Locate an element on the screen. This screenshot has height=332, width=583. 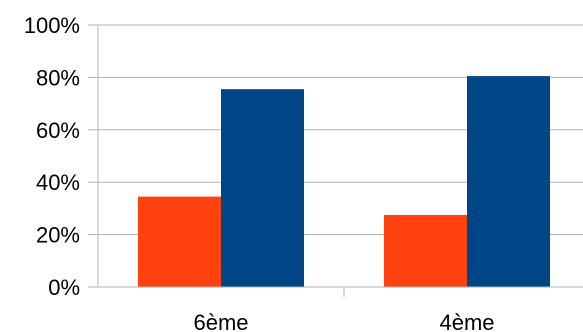
x-tick-label: 6ème is located at coordinates (220, 321).